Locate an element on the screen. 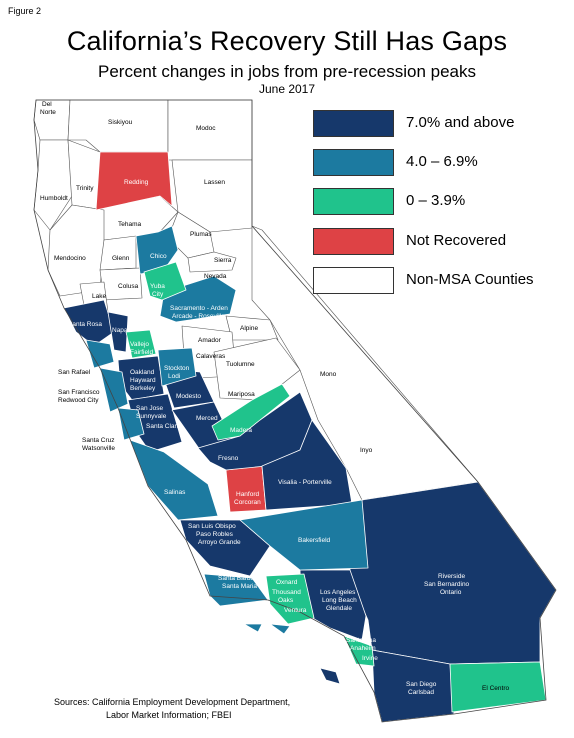  label-vallejo: Vallejo is located at coordinates (139, 344).